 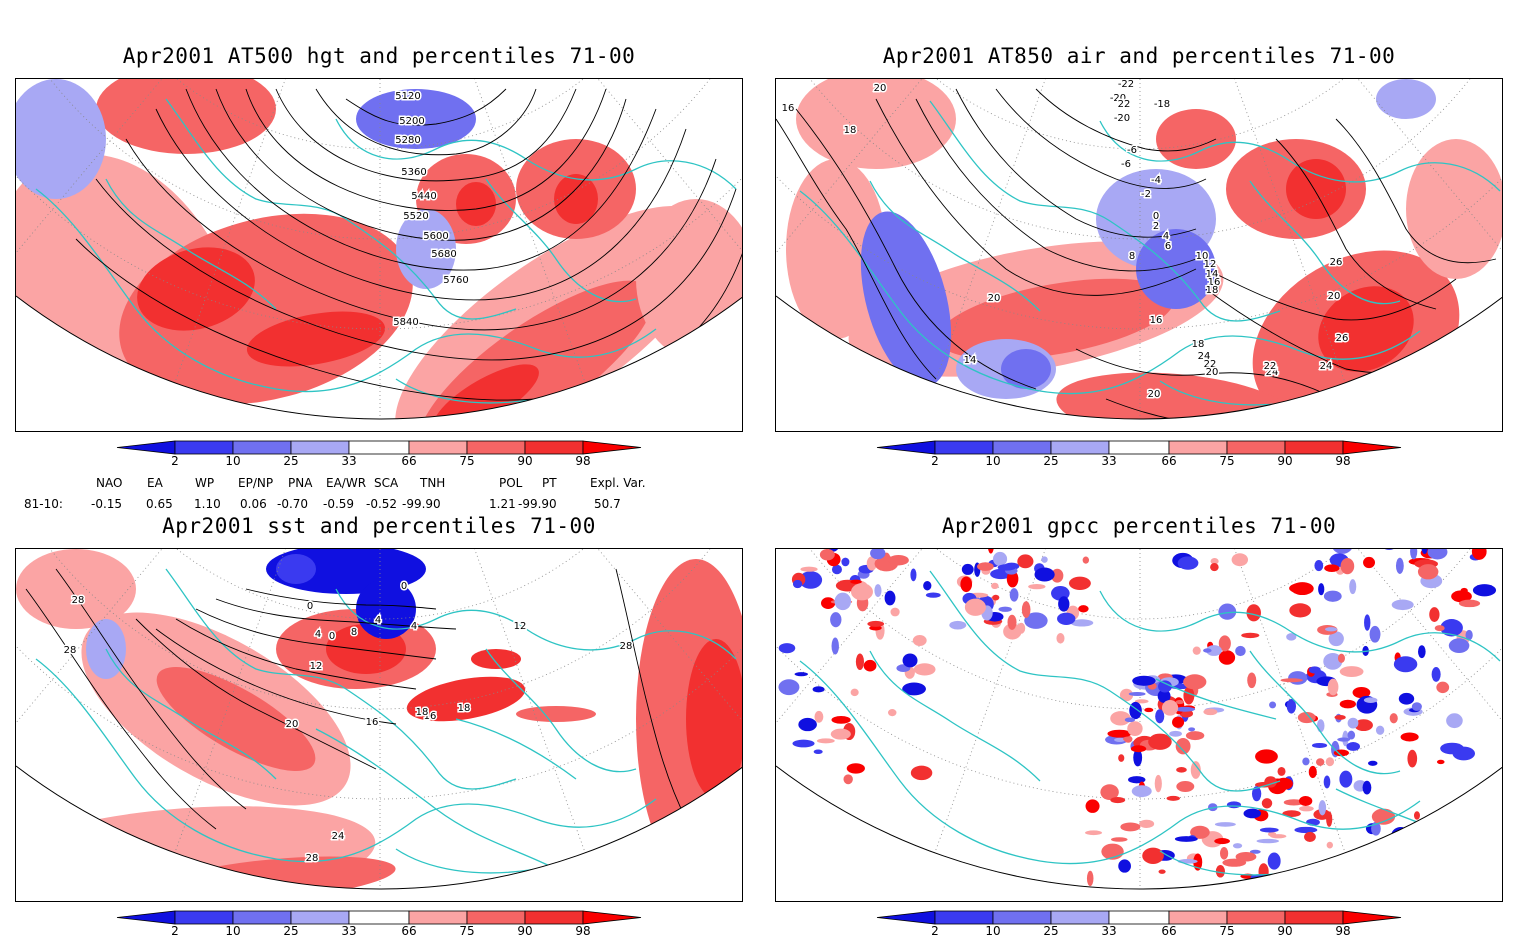 What do you see at coordinates (414, 626) in the screenshot?
I see `contour-label: 4` at bounding box center [414, 626].